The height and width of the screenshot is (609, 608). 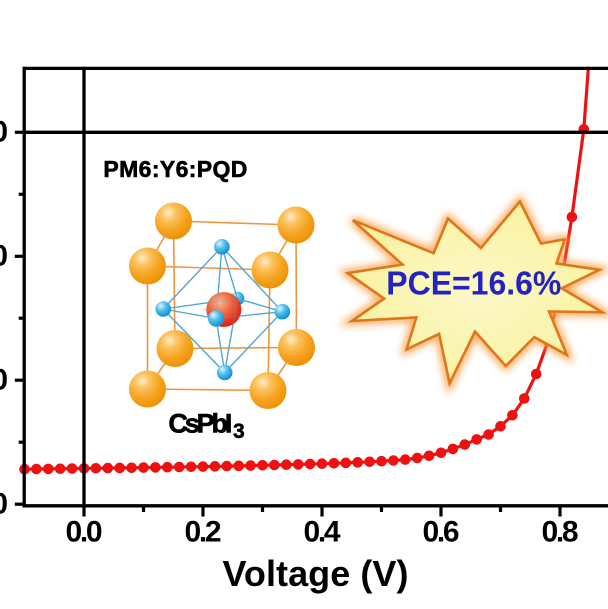 I want to click on svg-text: PCE=16.6%, so click(x=473, y=284).